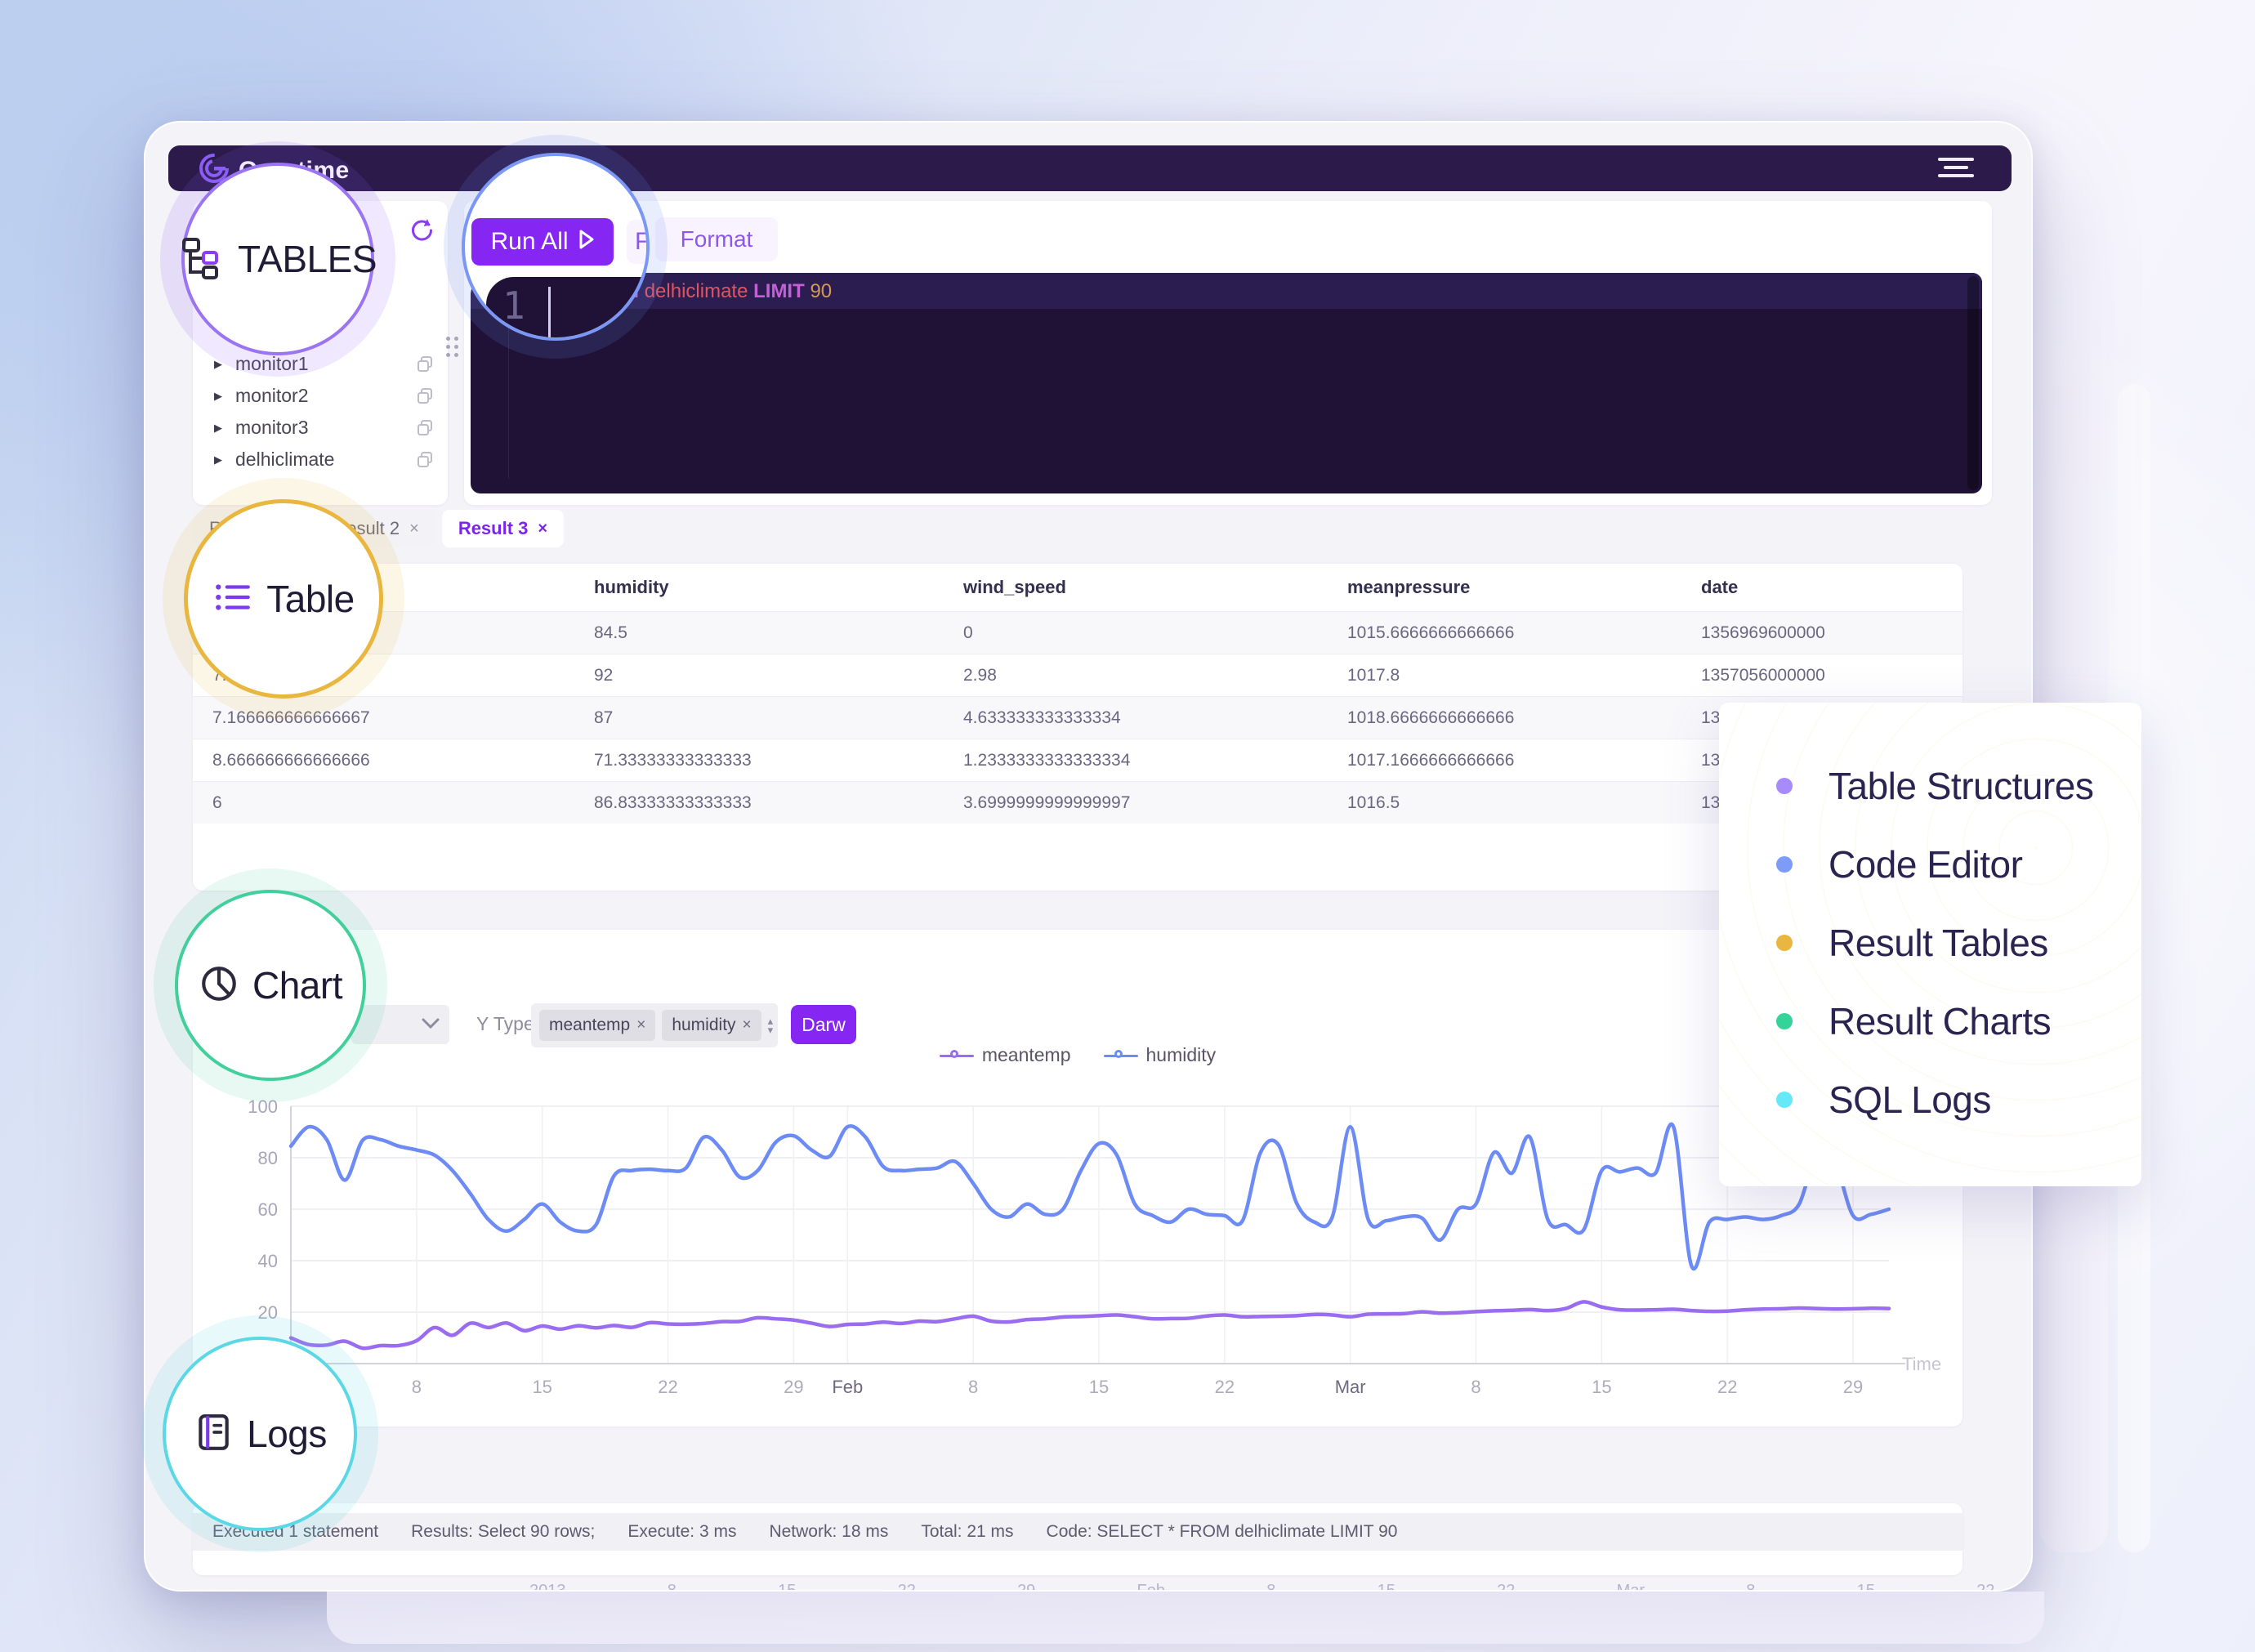 This screenshot has width=2255, height=1652. Describe the element at coordinates (682, 1531) in the screenshot. I see `log-stat: Execute: 3 ms` at that location.